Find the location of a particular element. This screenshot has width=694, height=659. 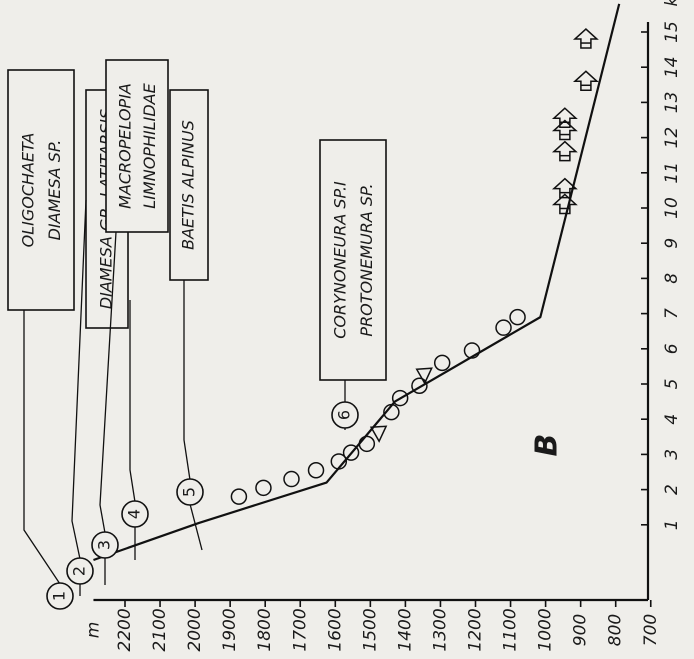

annotation-6: CORYNONEURA SP.I PROTONEMURA SP. 6 is located at coordinates (353, 284).